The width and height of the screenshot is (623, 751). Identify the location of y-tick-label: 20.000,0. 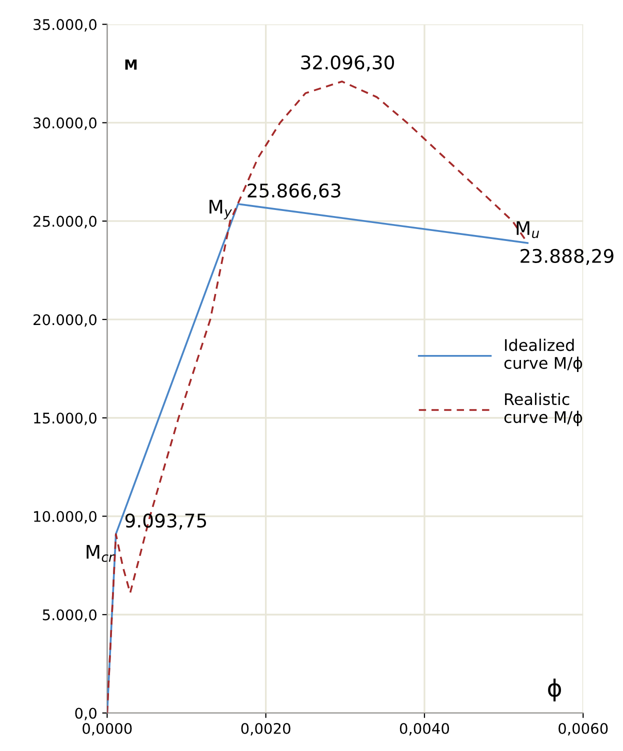
(65, 320).